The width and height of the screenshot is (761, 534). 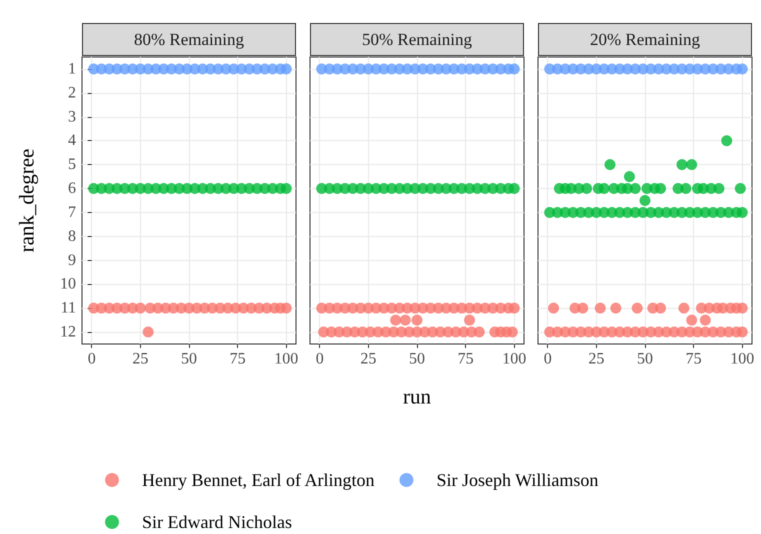 I want to click on x-axis-title: run, so click(x=417, y=396).